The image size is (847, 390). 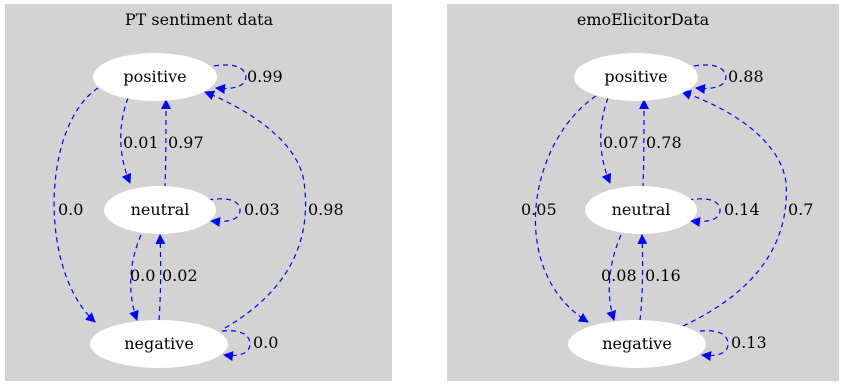 What do you see at coordinates (180, 275) in the screenshot?
I see `edge-label-negative-neutral: 0.02` at bounding box center [180, 275].